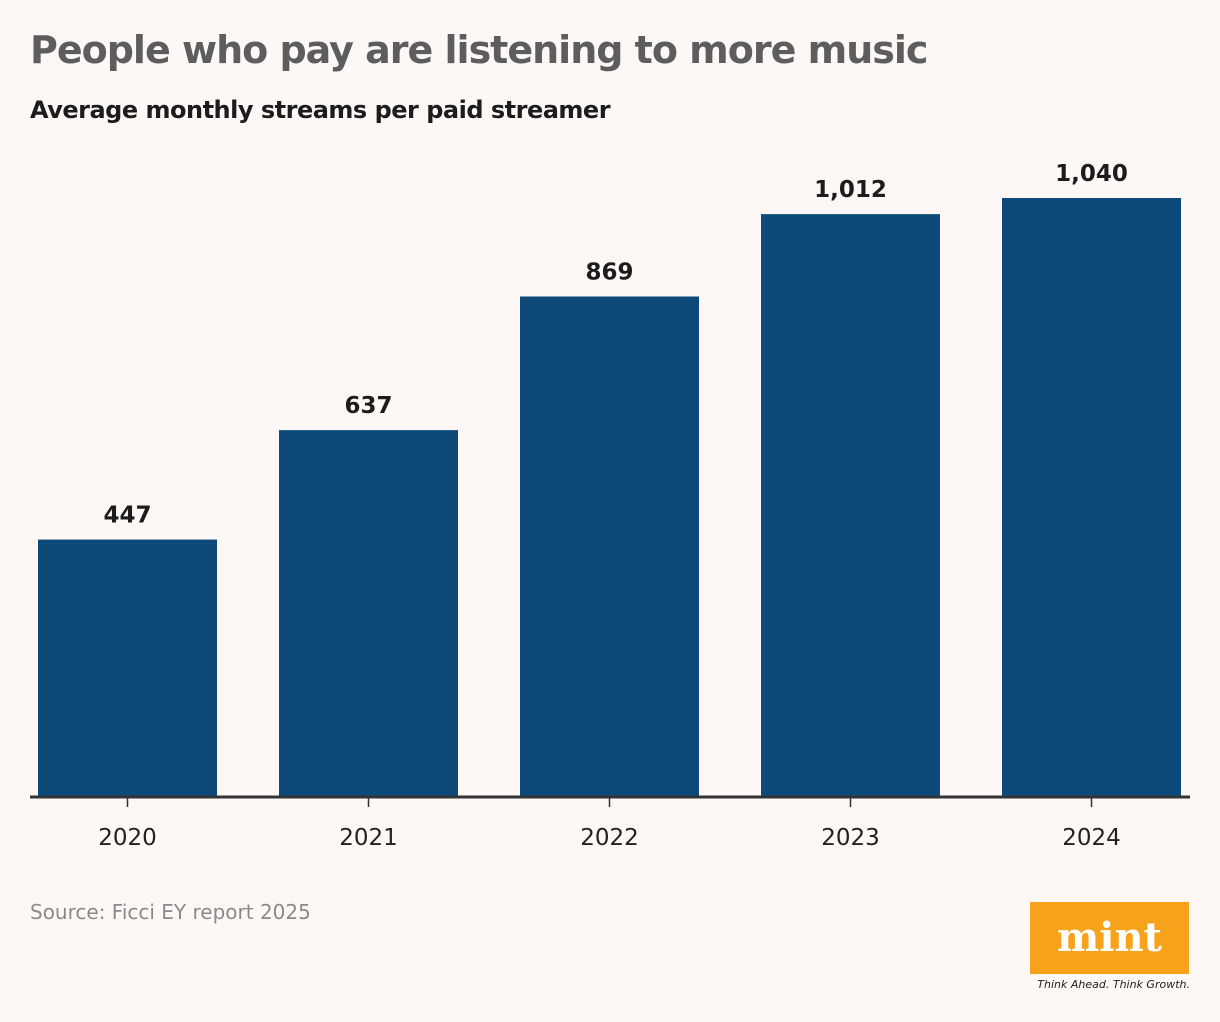 Image resolution: width=1220 pixels, height=1022 pixels. I want to click on x-tick-label-2022: 2022, so click(609, 838).